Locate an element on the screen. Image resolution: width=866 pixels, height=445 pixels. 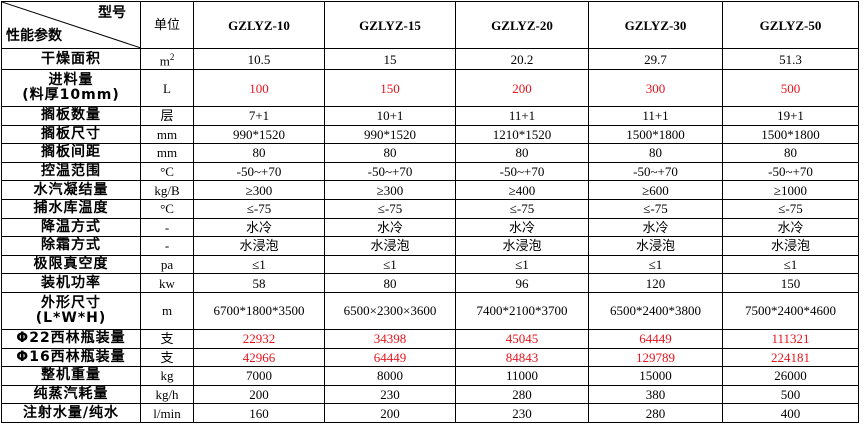
table-row: 进料量 (料厚10mm) L 100 150 200 300 500 is located at coordinates (430, 88).